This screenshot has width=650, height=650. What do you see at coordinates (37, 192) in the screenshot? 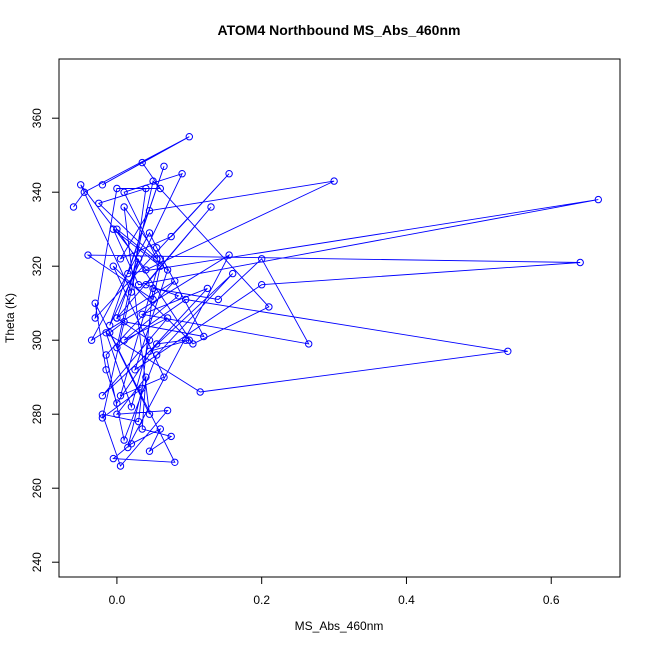
I see `y-tick-label: 340` at bounding box center [37, 192].